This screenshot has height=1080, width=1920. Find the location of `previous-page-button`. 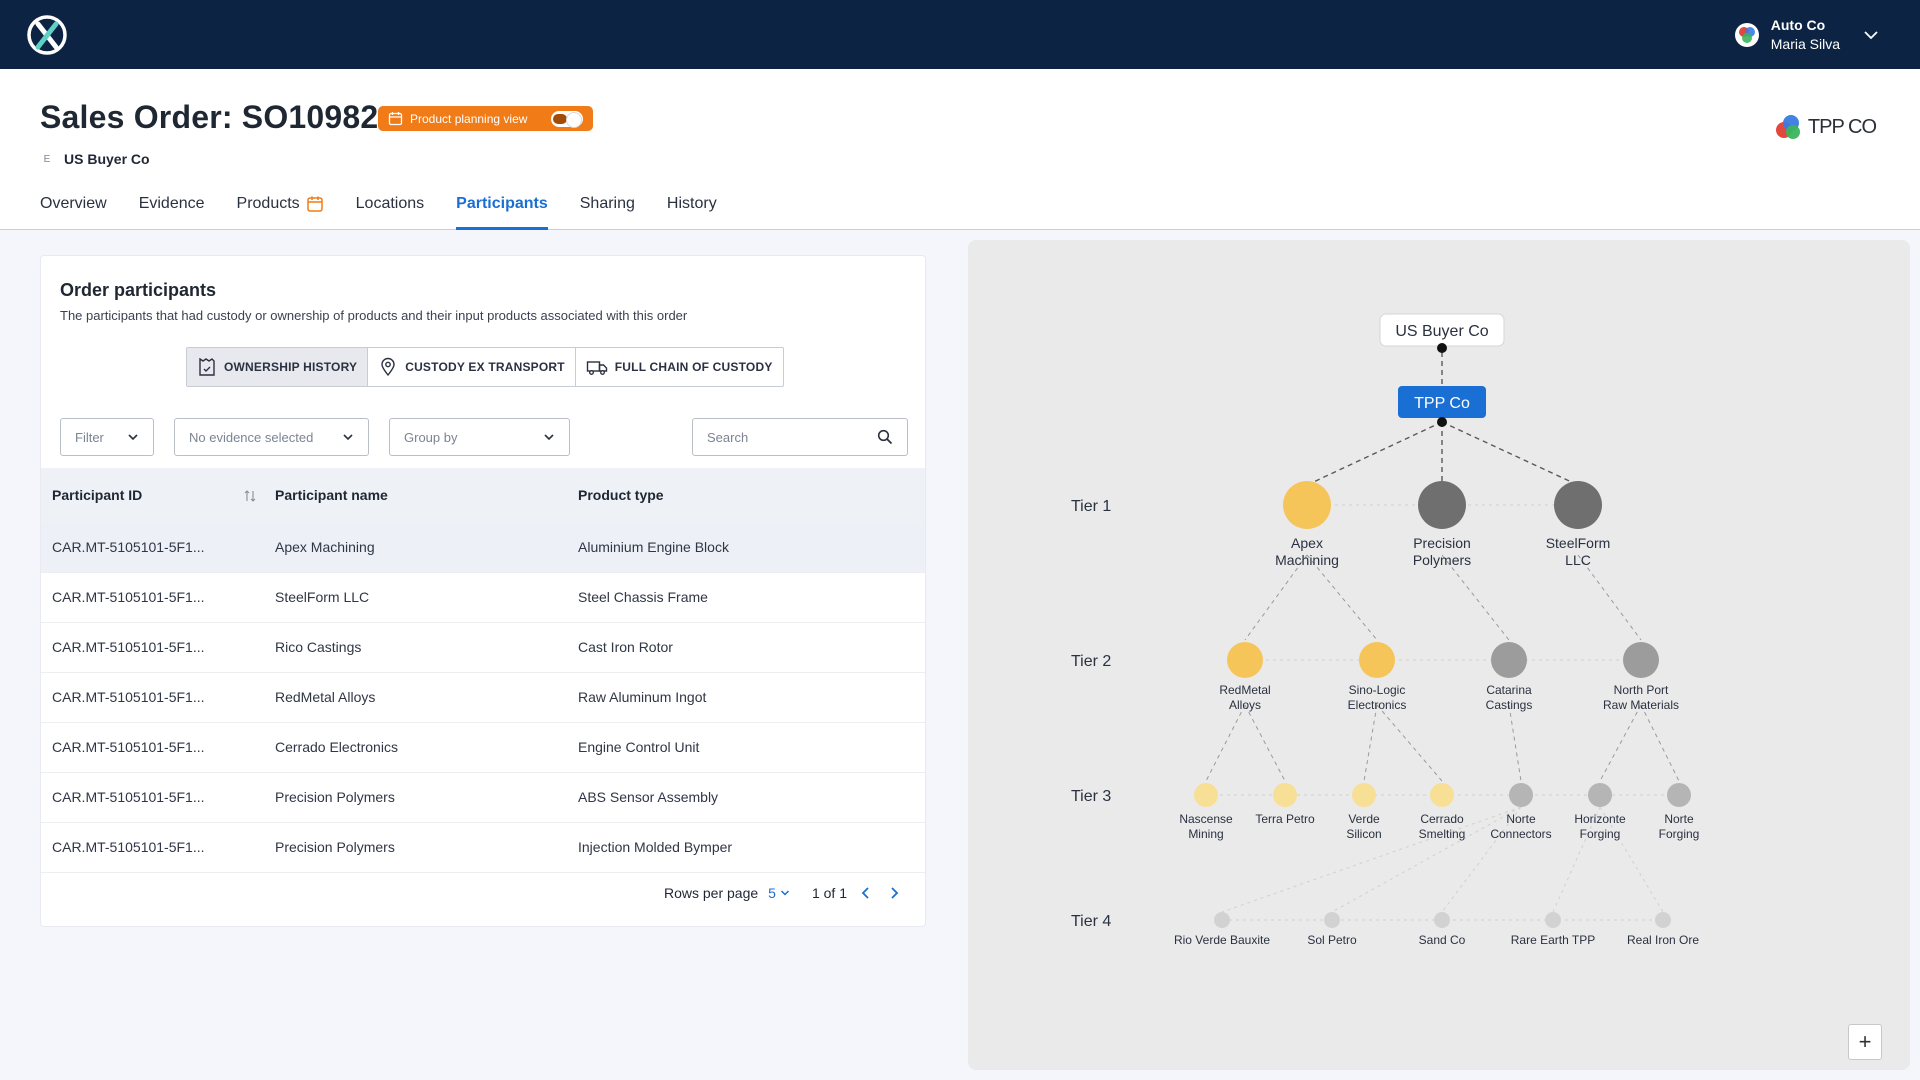

previous-page-button is located at coordinates (866, 893).